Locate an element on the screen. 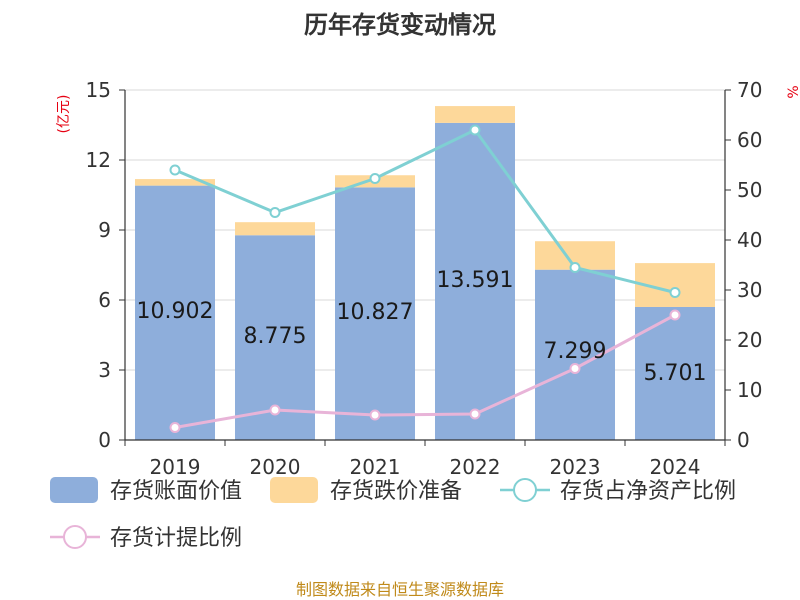 The height and width of the screenshot is (600, 800). data-label: 10.827 is located at coordinates (375, 312).